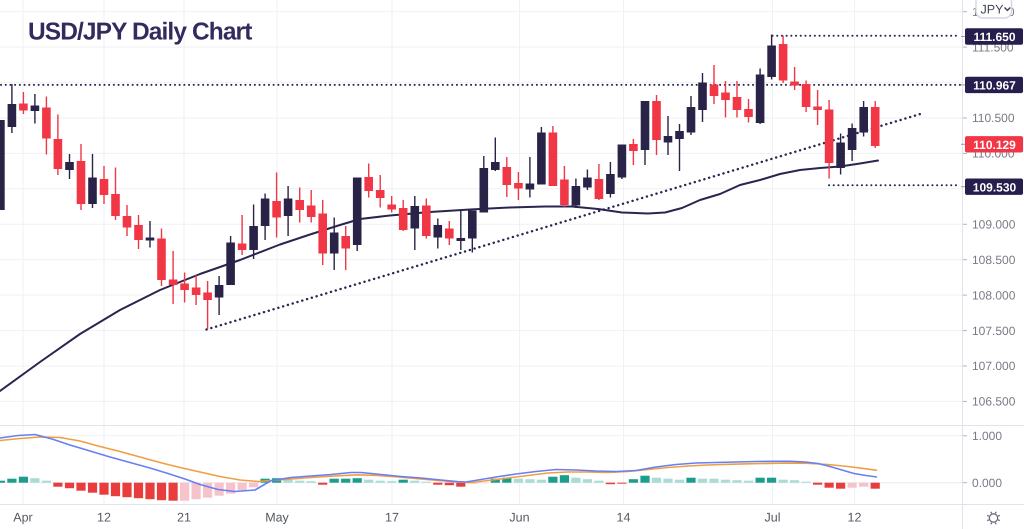 The image size is (1024, 529). Describe the element at coordinates (994, 260) in the screenshot. I see `svg-text: 108.500` at that location.